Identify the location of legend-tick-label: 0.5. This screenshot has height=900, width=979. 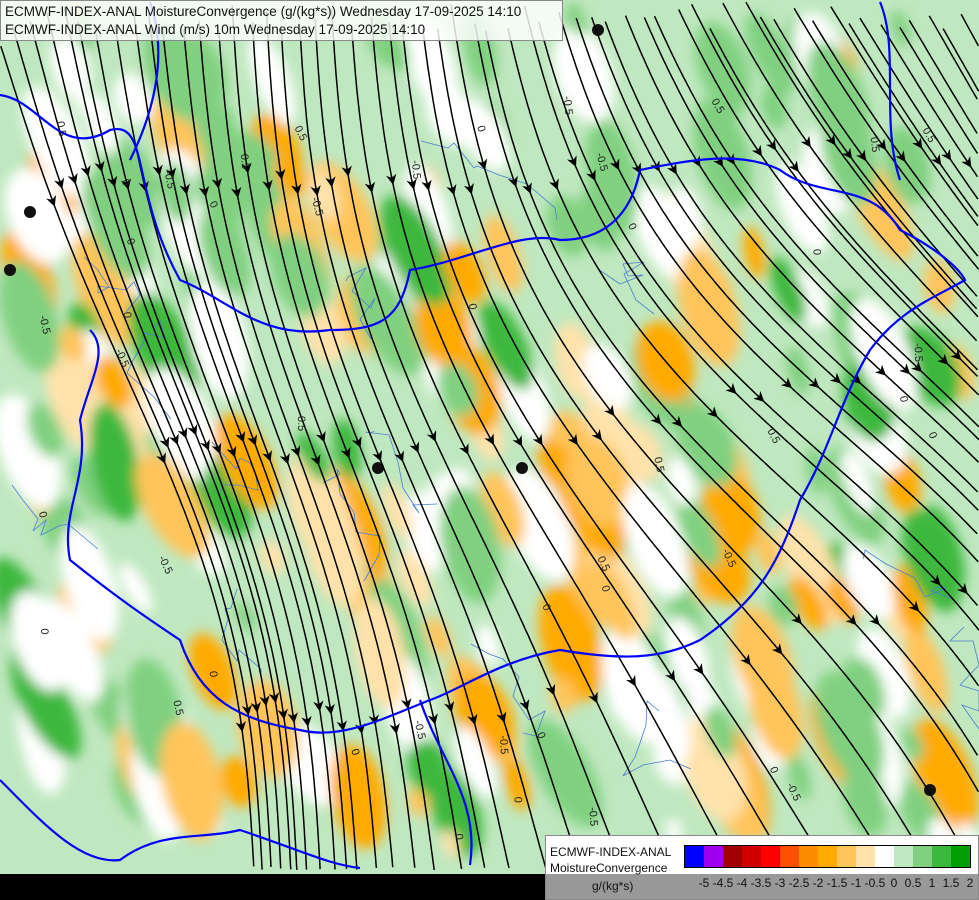
(913, 883).